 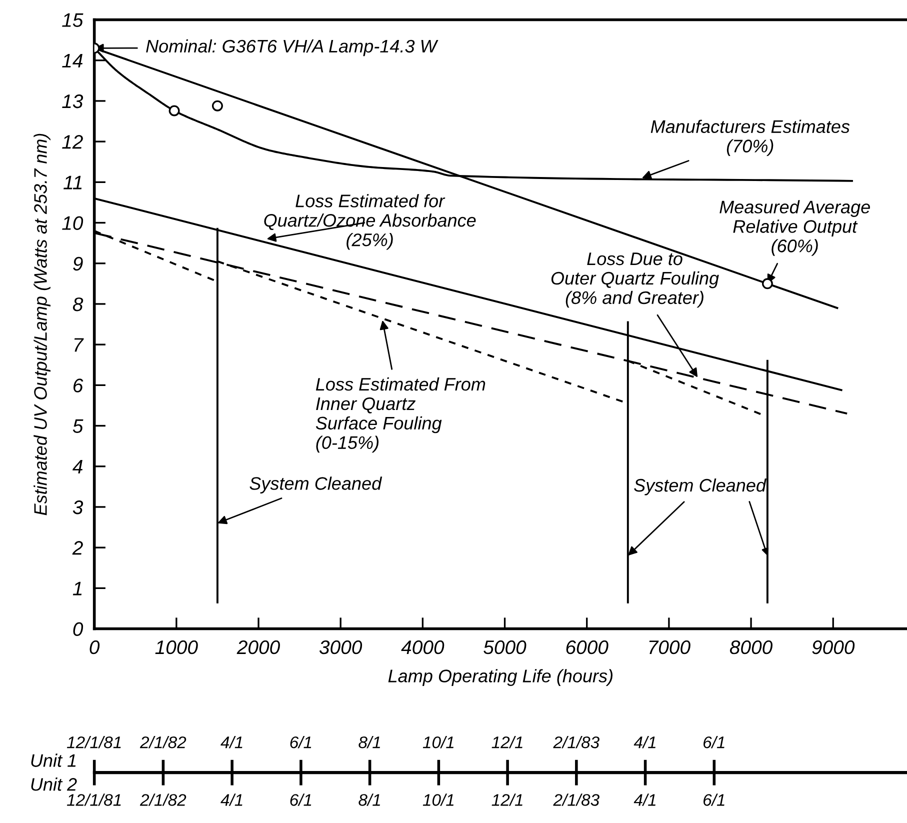 I want to click on y-tick-label: 9, so click(x=78, y=263).